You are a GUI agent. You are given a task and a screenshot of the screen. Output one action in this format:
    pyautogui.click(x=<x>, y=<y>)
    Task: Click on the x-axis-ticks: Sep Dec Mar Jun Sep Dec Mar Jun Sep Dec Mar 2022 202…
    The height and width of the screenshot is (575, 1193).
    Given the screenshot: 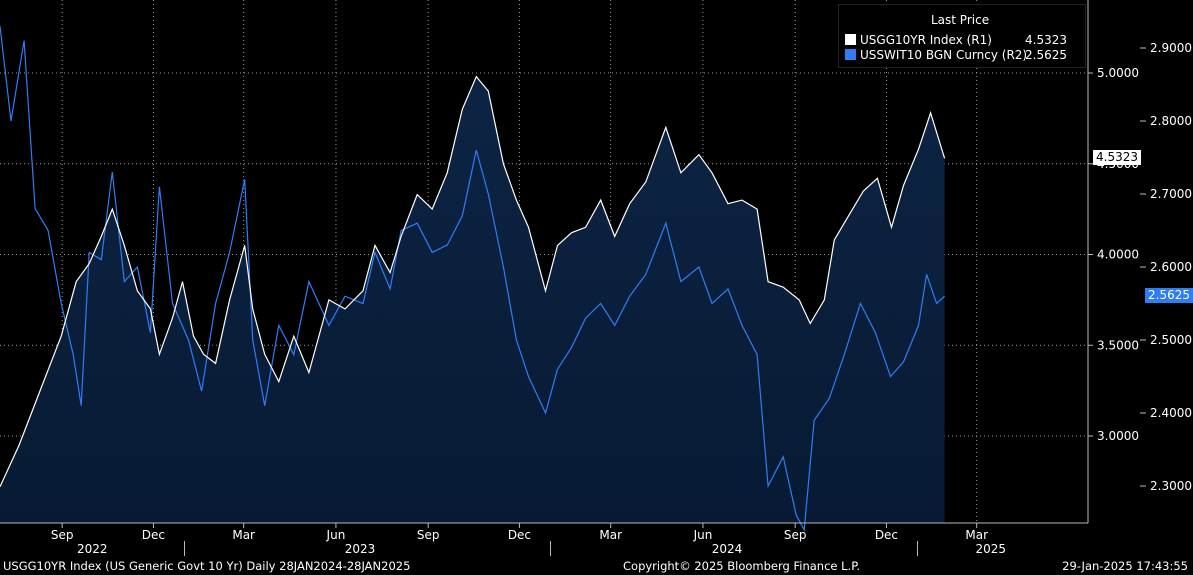 What is the action you would take?
    pyautogui.click(x=528, y=539)
    